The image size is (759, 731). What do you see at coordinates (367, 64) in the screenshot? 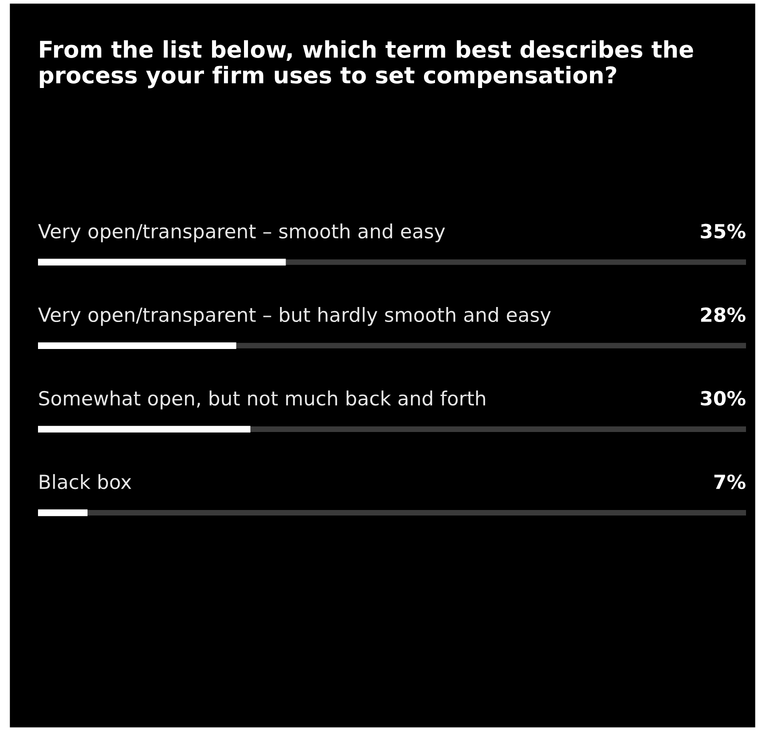
I see `chart-title: From the list below, which term best describes the process your firm uses to set compensation?` at bounding box center [367, 64].